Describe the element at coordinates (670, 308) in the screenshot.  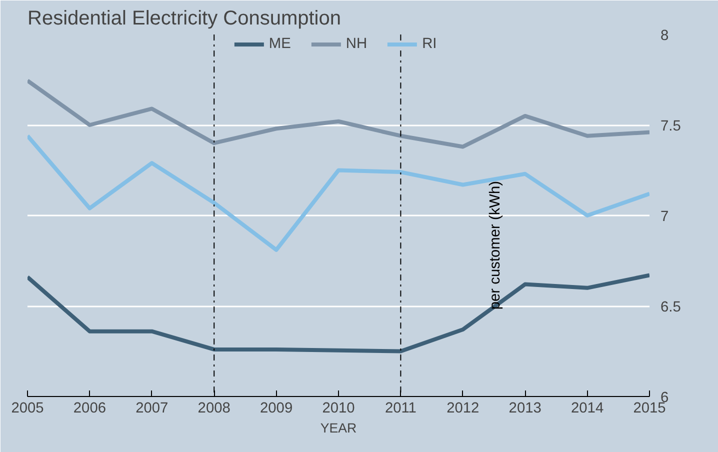
I see `y-tick-label: 6.5` at that location.